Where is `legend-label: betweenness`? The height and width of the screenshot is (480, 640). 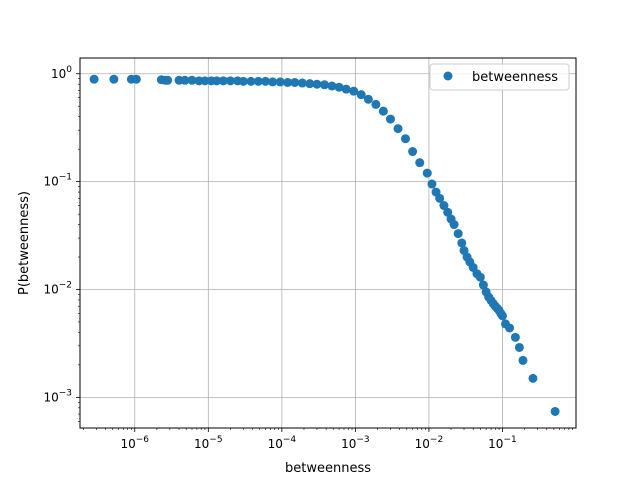
legend-label: betweenness is located at coordinates (515, 77).